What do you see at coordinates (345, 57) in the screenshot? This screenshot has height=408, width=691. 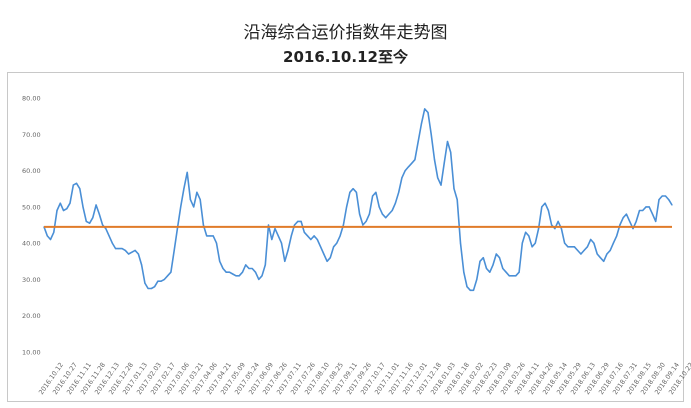 I see `chart-subtitle: 2016.10.12至今` at bounding box center [345, 57].